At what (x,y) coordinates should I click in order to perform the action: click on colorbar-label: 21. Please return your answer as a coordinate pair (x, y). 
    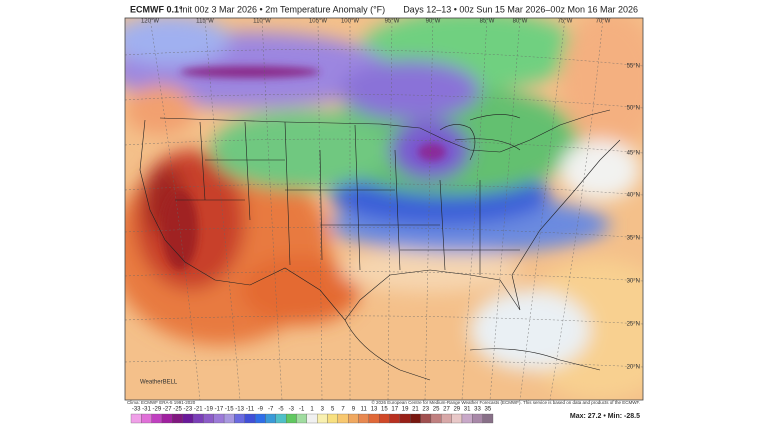
    Looking at the image, I should click on (415, 410).